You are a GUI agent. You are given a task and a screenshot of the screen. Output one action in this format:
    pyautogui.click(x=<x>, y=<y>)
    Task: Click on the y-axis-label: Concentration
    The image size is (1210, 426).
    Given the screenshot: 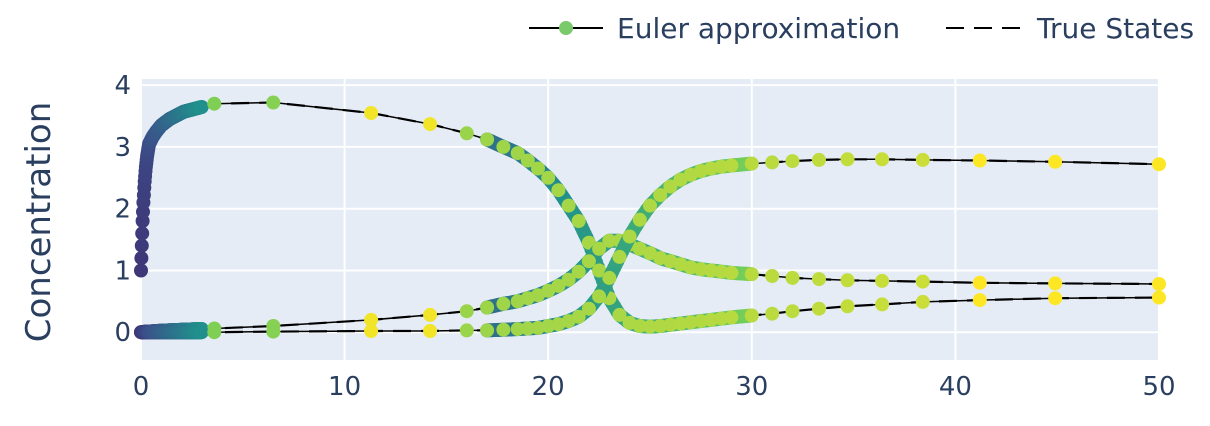 What is the action you would take?
    pyautogui.click(x=39, y=222)
    